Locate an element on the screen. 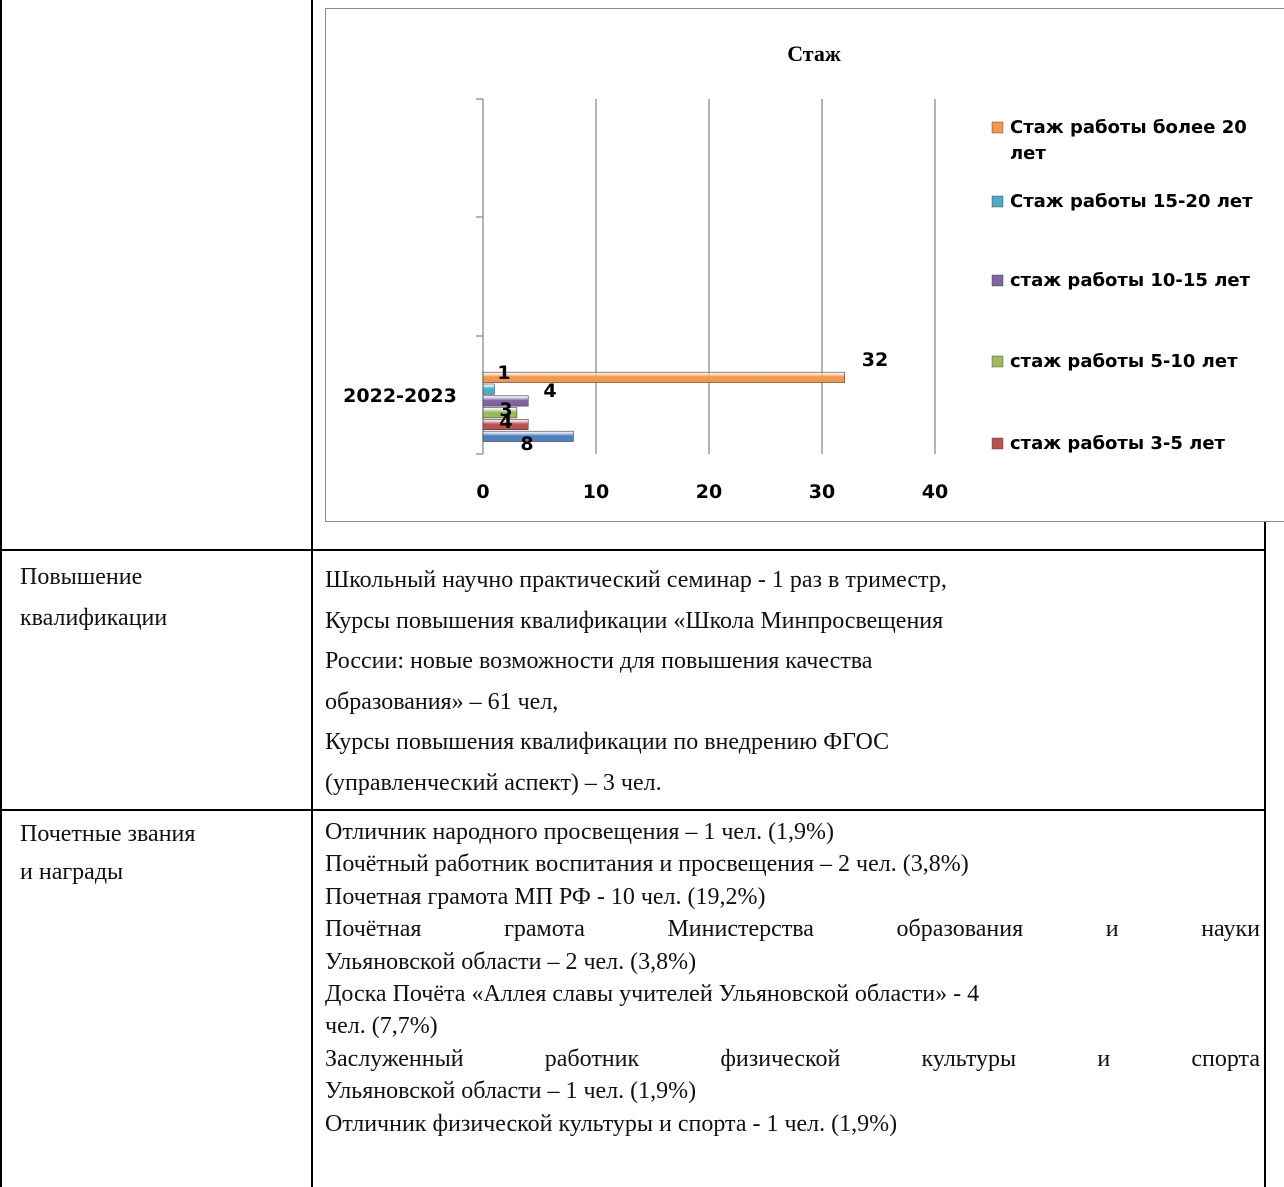 The height and width of the screenshot is (1187, 1284). table-border-left is located at coordinates (1, 593).